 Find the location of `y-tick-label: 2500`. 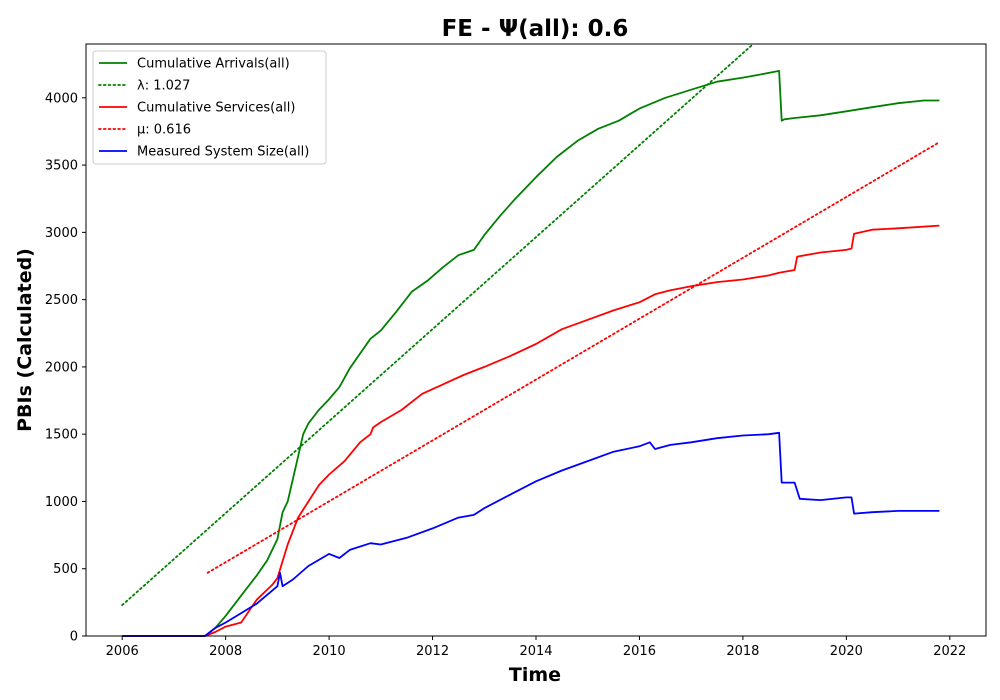

y-tick-label: 2500 is located at coordinates (61, 300).